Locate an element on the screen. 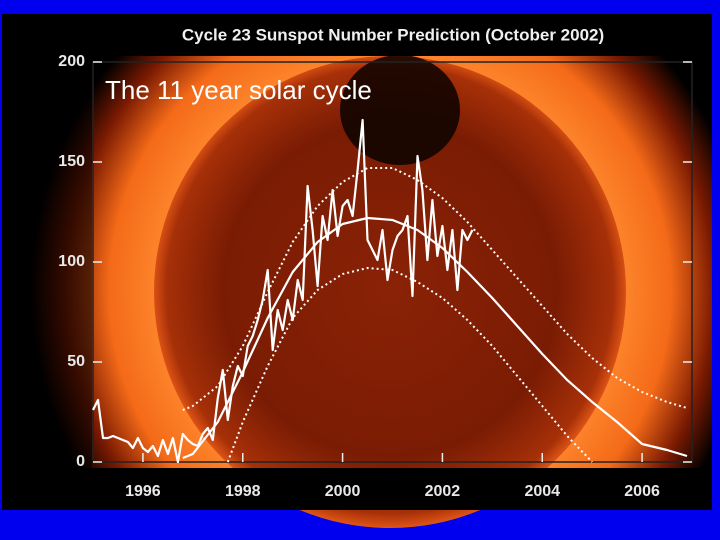 This screenshot has height=540, width=720. x-tick-label: 1996 is located at coordinates (143, 491).